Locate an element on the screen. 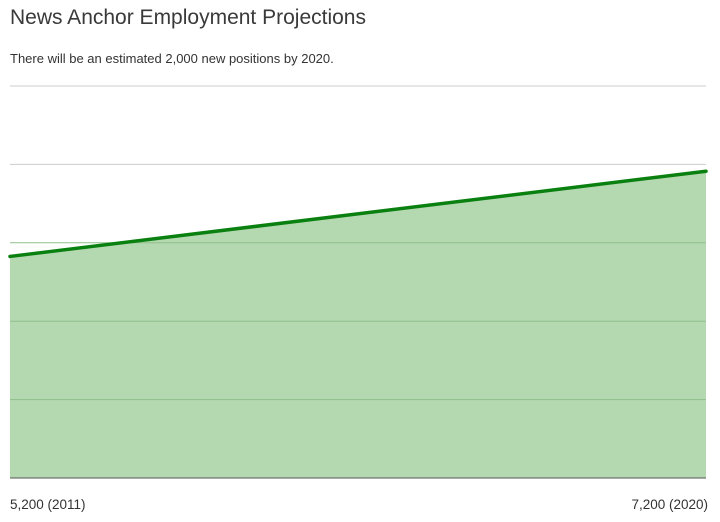  chart-title: News Anchor Employment Projections is located at coordinates (188, 17).